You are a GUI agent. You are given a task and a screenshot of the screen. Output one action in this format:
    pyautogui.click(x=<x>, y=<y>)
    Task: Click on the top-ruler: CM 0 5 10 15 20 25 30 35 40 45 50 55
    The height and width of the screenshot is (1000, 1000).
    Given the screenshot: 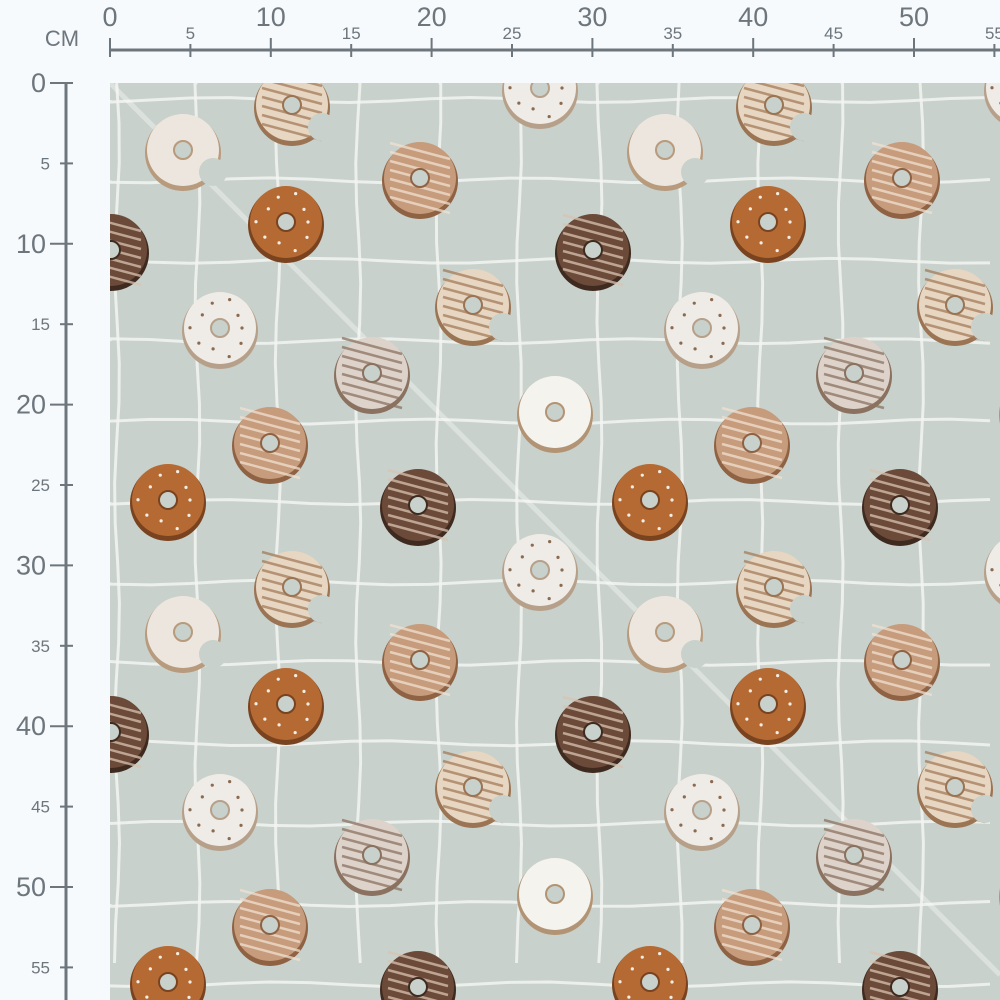 What is the action you would take?
    pyautogui.click(x=522, y=29)
    